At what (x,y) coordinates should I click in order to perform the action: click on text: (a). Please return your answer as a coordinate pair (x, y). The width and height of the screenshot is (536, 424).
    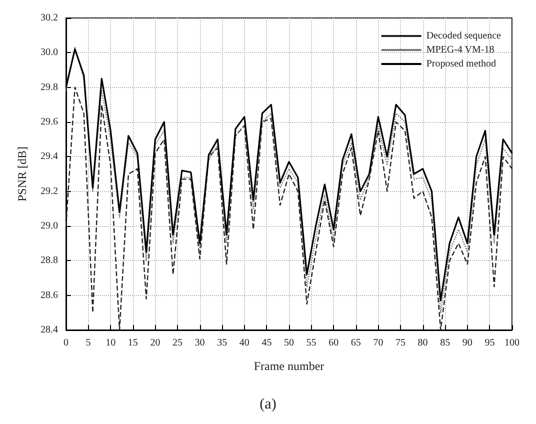
    Looking at the image, I should click on (268, 404).